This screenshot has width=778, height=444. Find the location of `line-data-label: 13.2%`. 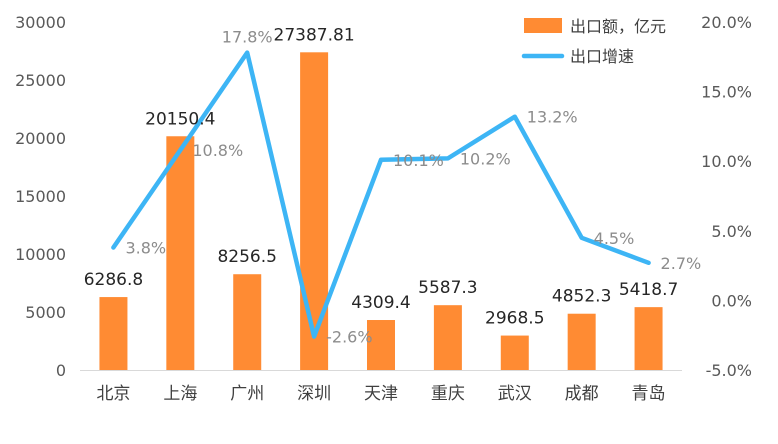

line-data-label: 13.2% is located at coordinates (552, 117).